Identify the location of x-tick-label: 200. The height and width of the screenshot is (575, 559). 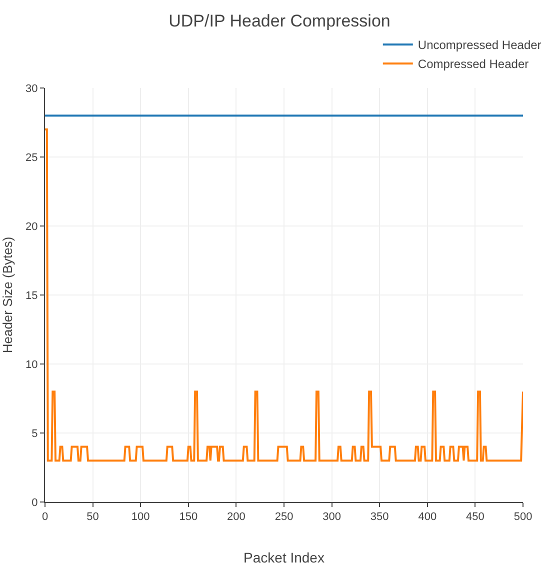
(236, 517).